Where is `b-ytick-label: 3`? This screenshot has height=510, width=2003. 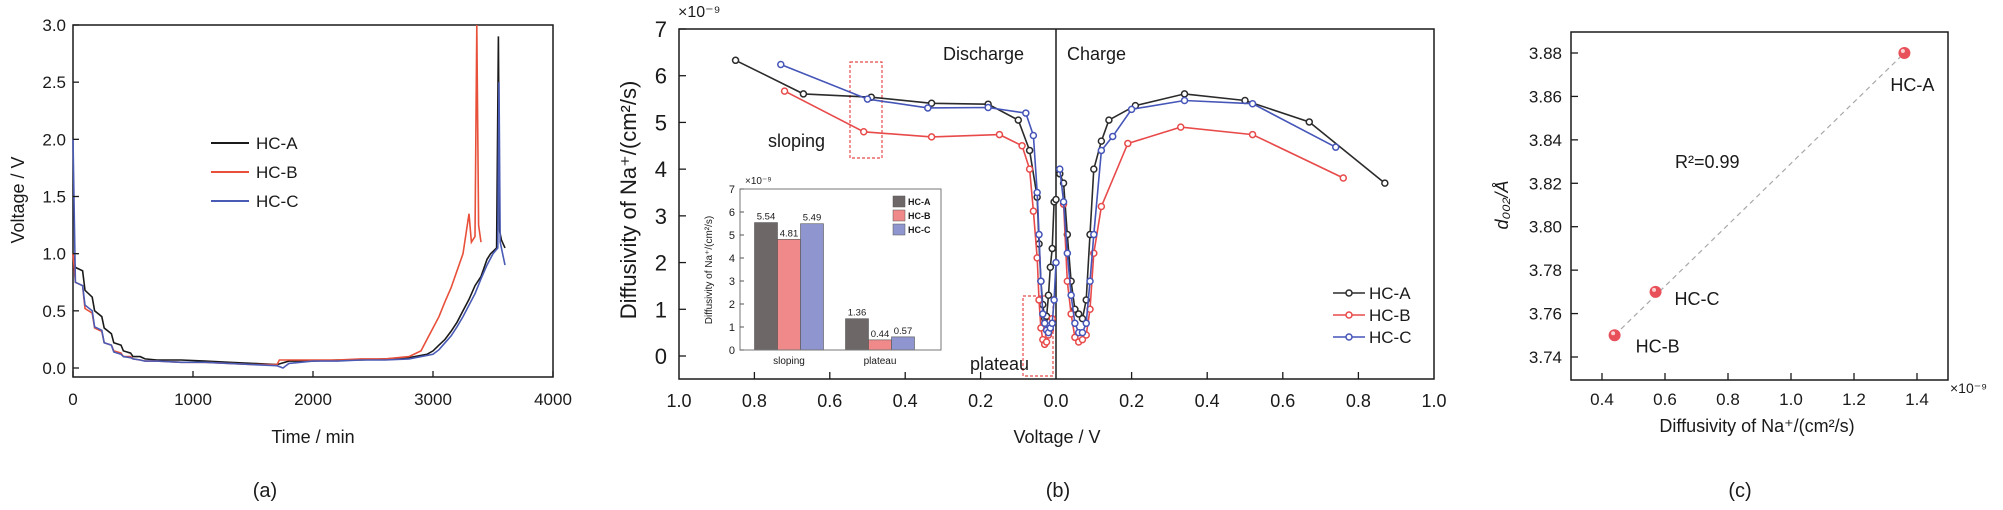 b-ytick-label: 3 is located at coordinates (661, 216).